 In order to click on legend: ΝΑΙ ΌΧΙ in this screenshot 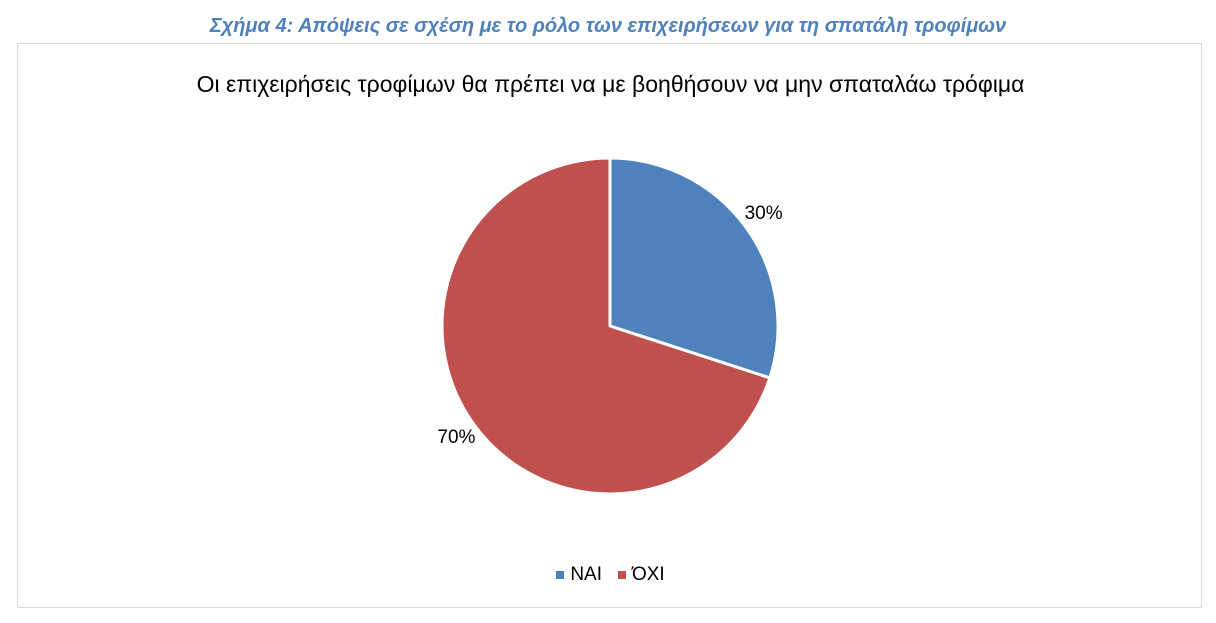, I will do `click(610, 575)`.